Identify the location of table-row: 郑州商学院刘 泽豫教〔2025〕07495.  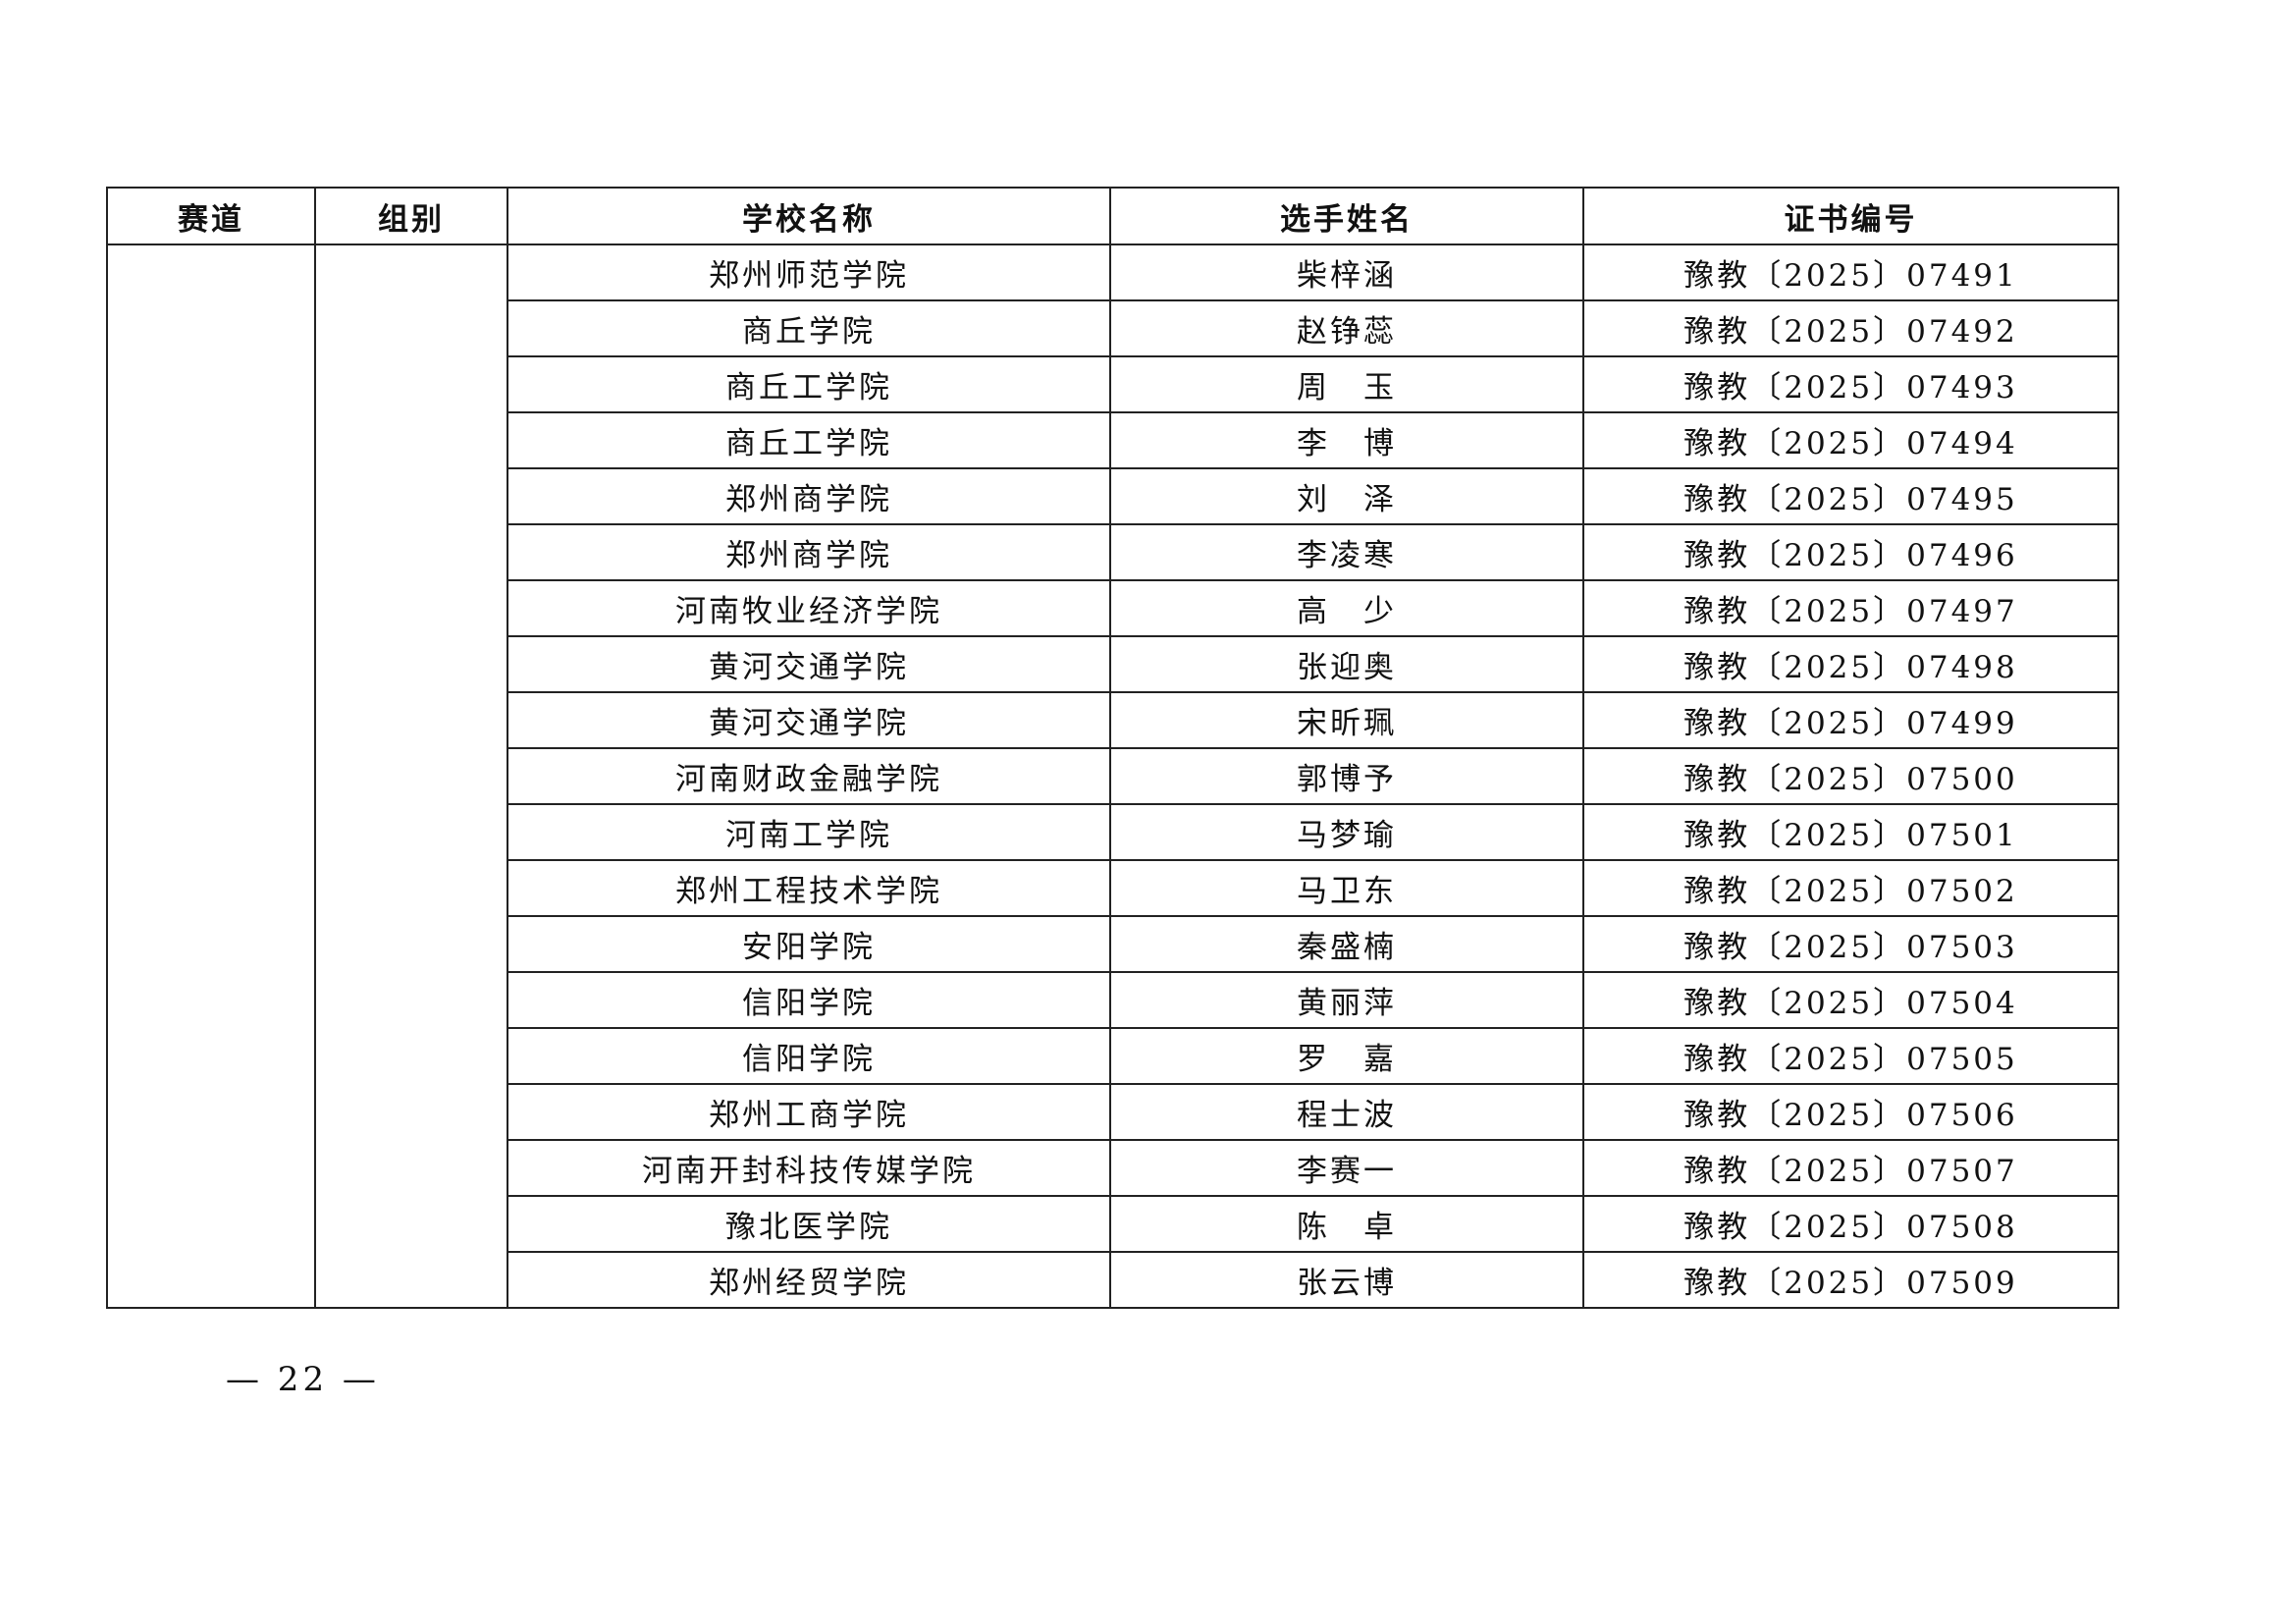
(1113, 496).